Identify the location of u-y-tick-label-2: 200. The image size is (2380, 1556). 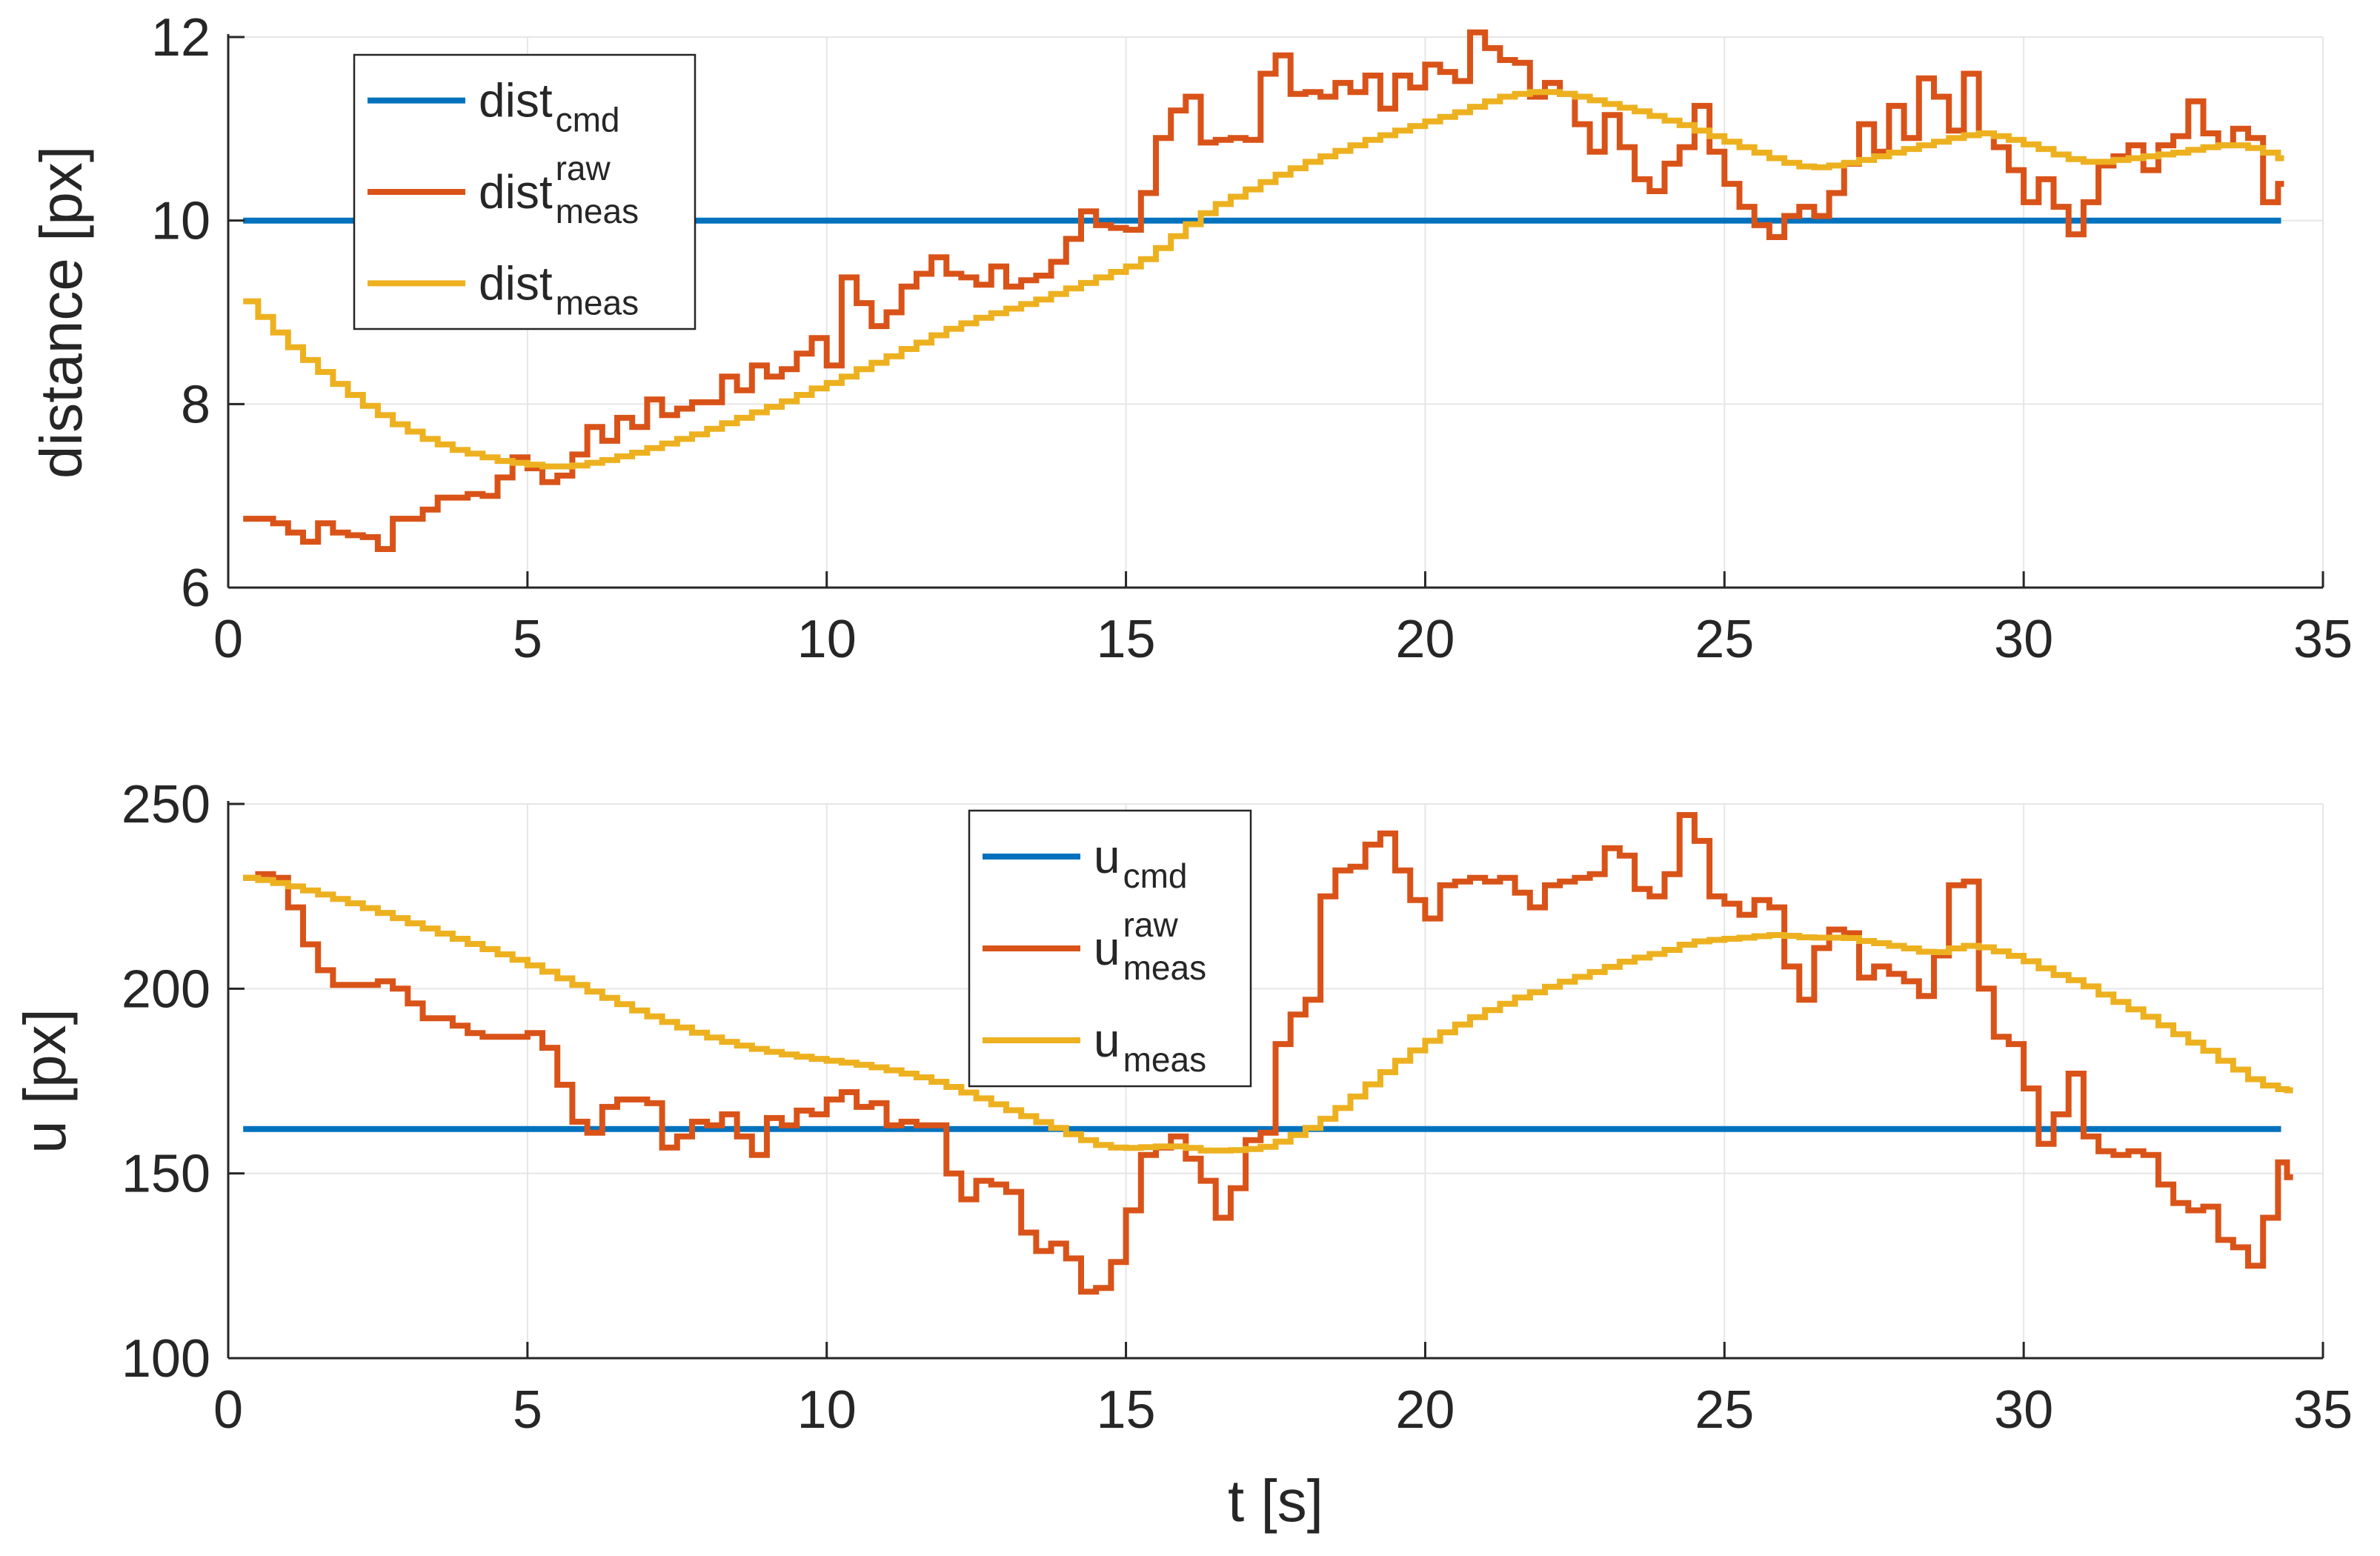
(166, 989).